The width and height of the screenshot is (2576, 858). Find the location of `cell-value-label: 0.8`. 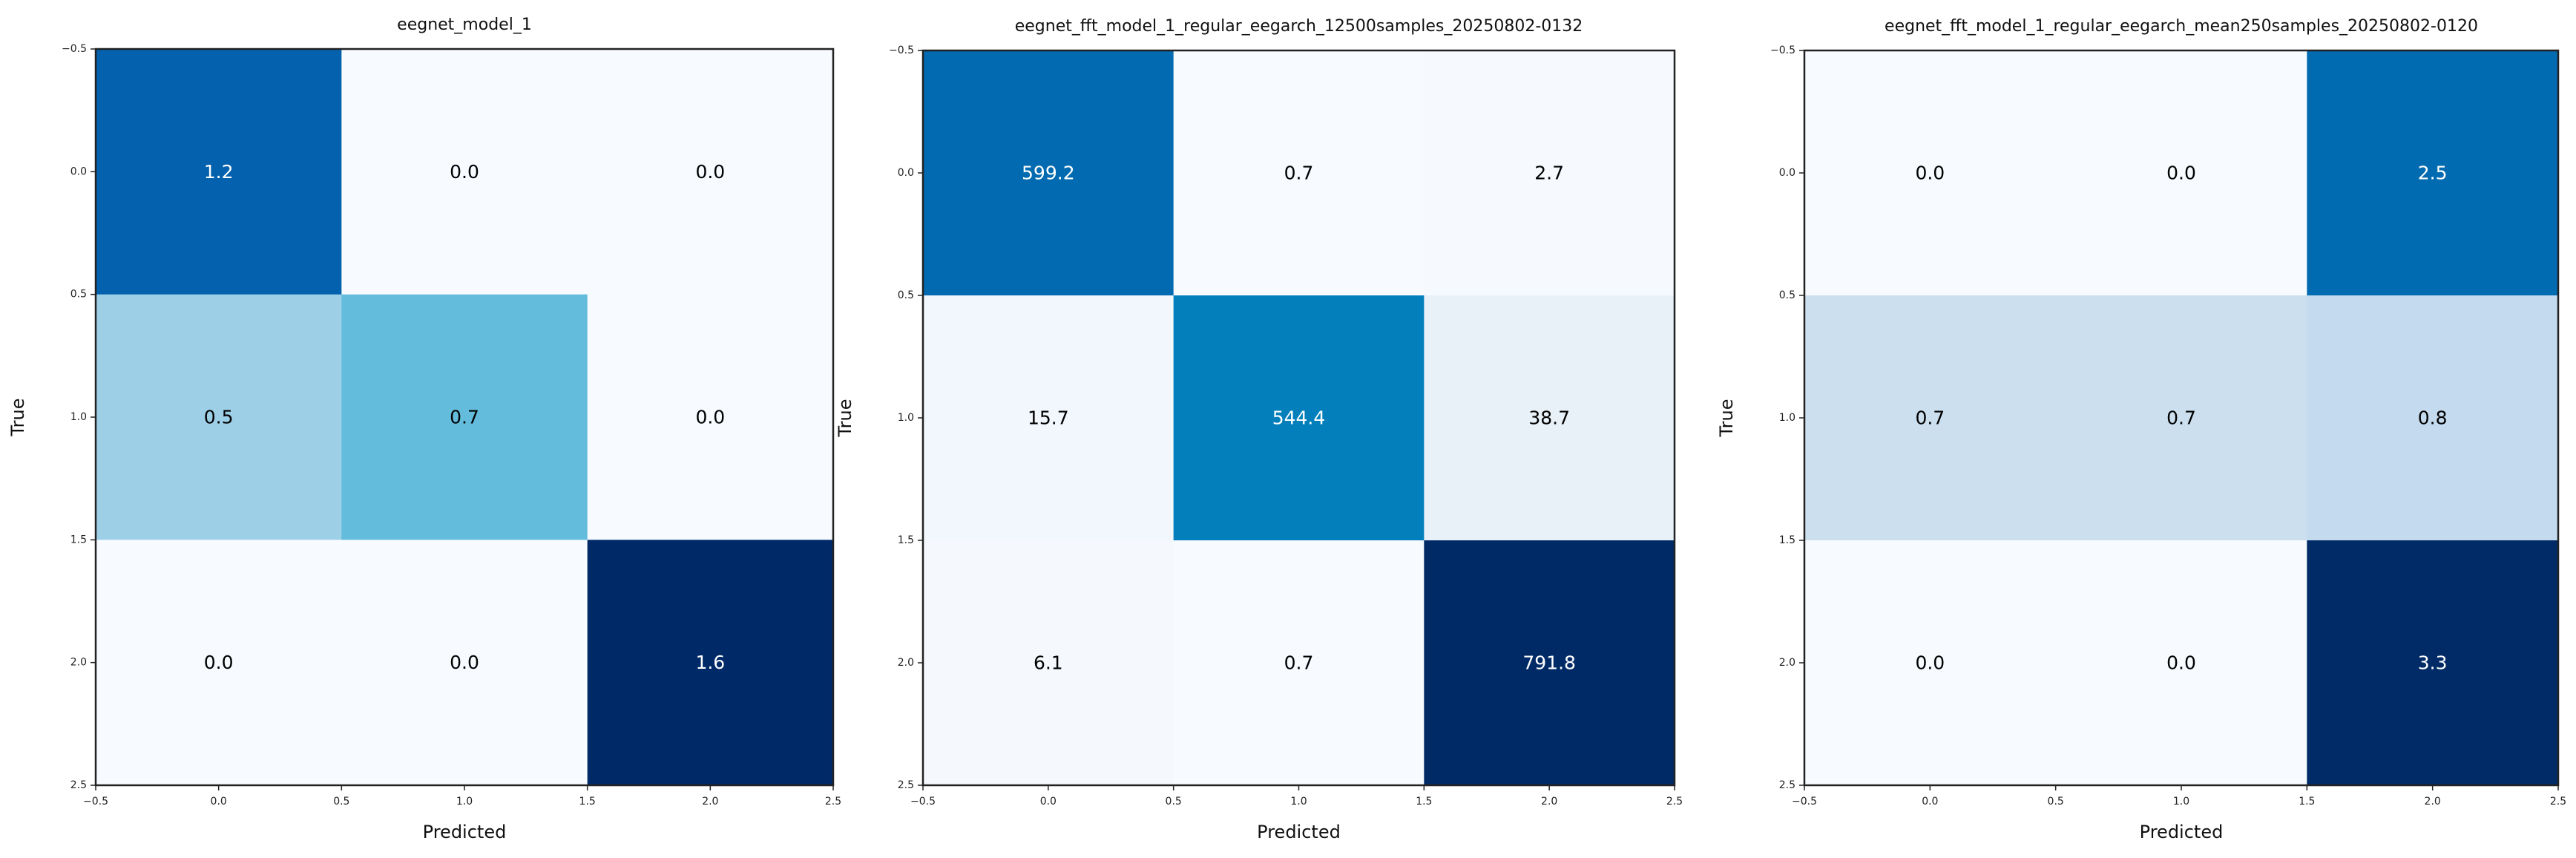

cell-value-label: 0.8 is located at coordinates (2433, 418).